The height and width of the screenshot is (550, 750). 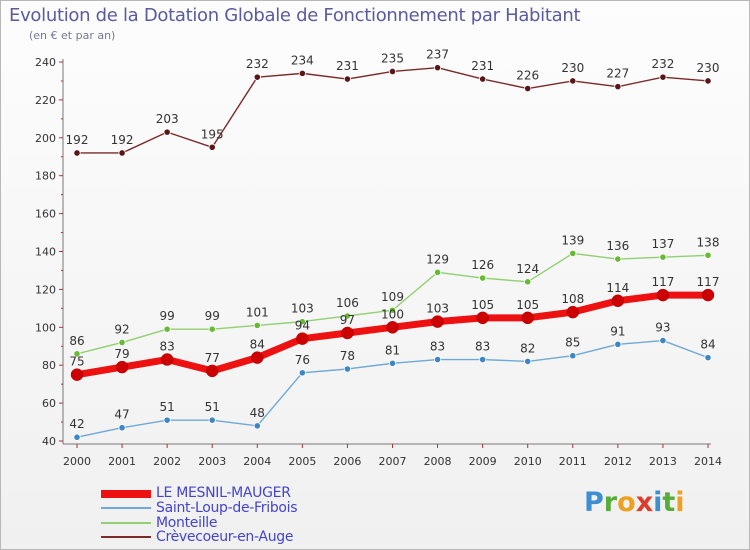 What do you see at coordinates (121, 354) in the screenshot?
I see `data-label-le-mesnil-mauger: 79` at bounding box center [121, 354].